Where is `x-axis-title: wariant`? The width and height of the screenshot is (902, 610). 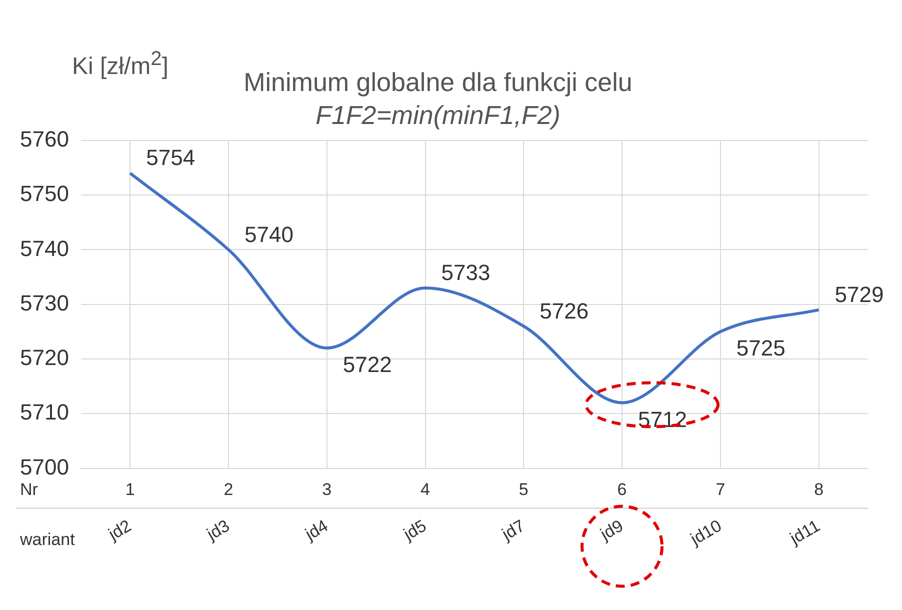 x-axis-title: wariant is located at coordinates (47, 539).